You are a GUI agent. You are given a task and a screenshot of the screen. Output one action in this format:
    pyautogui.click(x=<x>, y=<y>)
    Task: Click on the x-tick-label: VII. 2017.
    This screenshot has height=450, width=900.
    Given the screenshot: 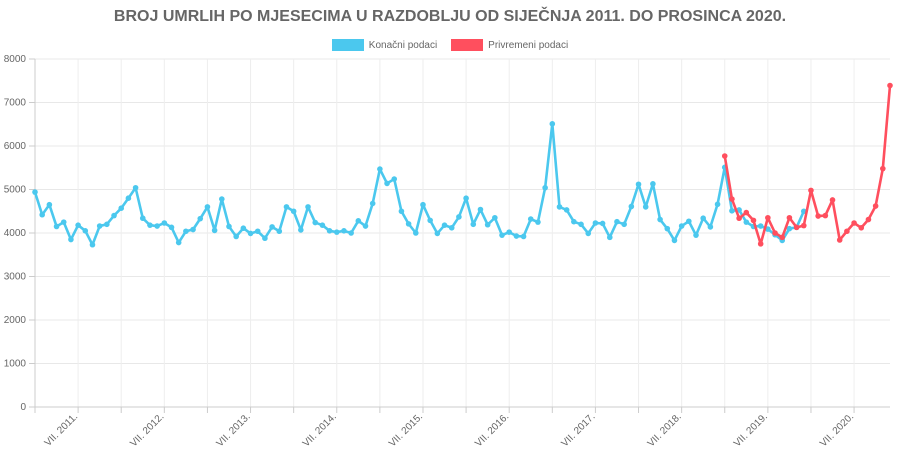 What is the action you would take?
    pyautogui.click(x=578, y=430)
    